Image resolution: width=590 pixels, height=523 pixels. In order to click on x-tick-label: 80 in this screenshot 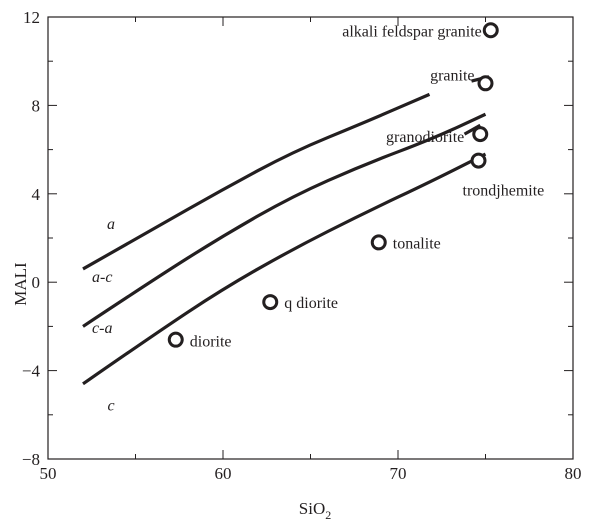, I will do `click(573, 473)`.